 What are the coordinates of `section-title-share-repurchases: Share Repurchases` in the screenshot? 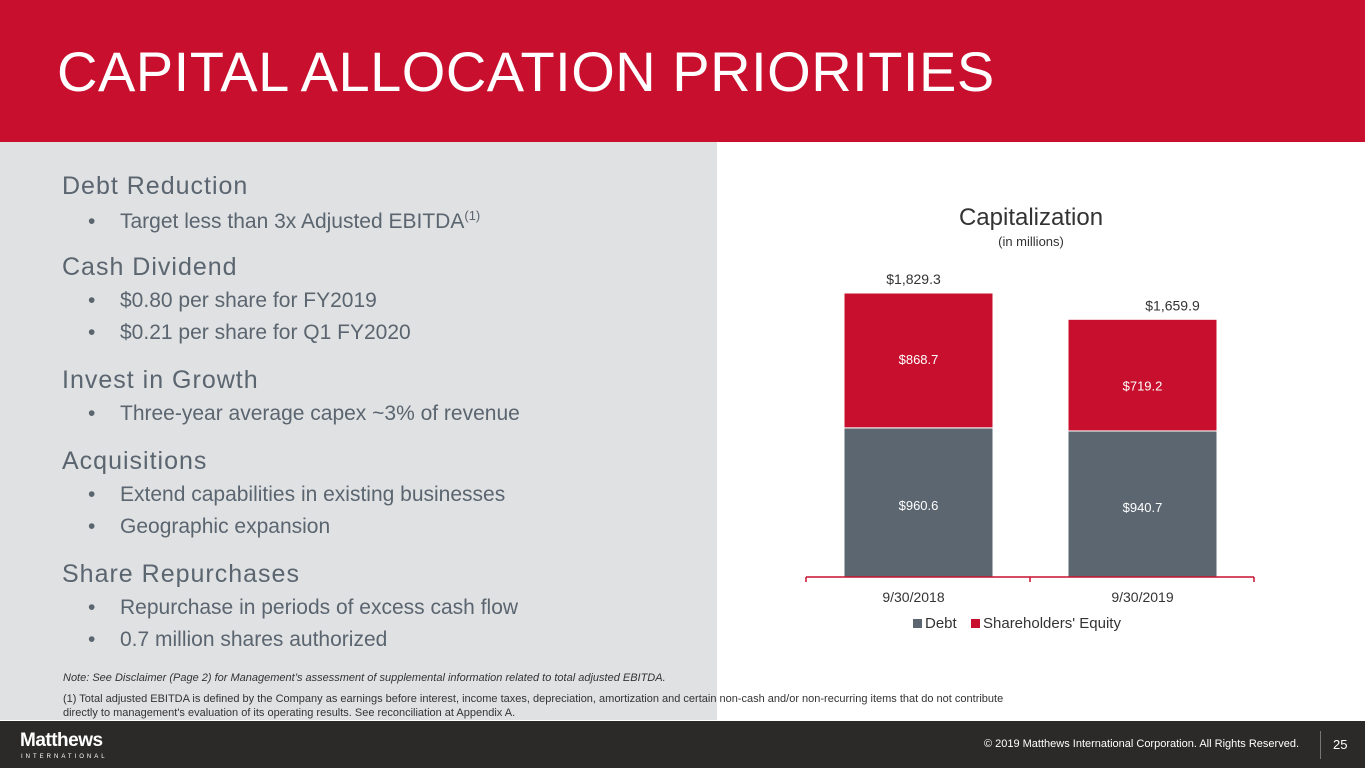 It's located at (181, 574).